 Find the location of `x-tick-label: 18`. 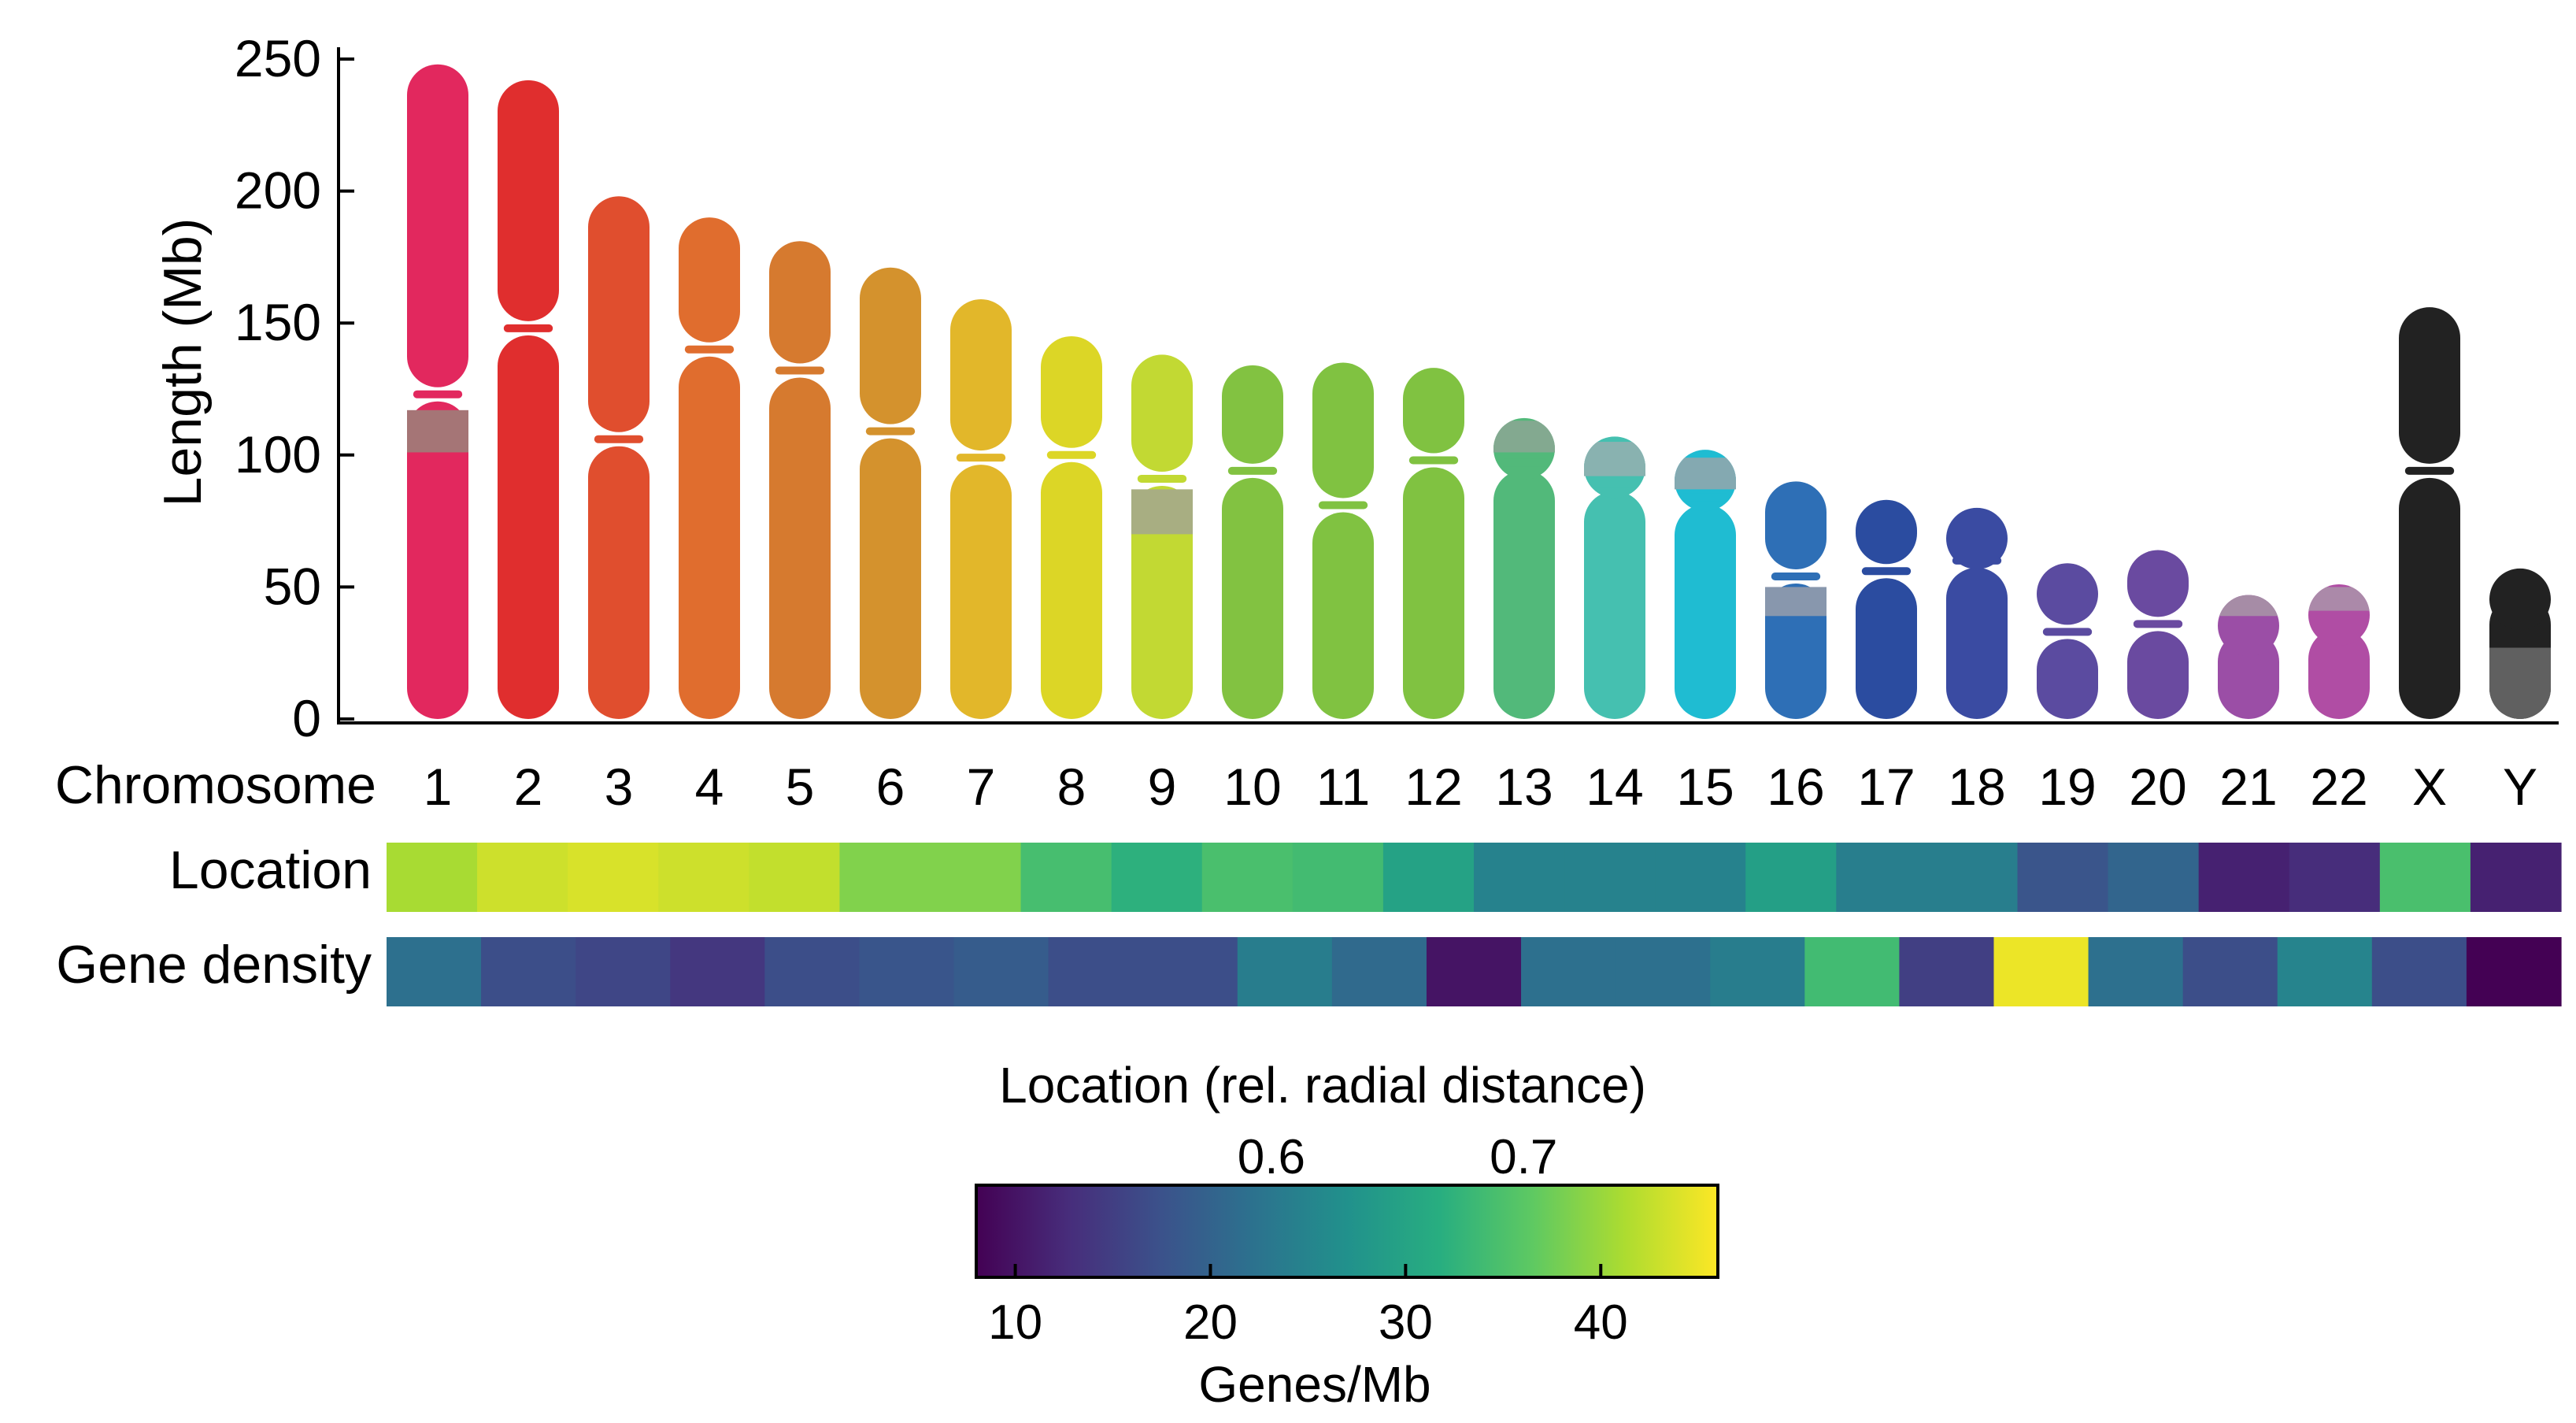

x-tick-label: 18 is located at coordinates (1976, 787).